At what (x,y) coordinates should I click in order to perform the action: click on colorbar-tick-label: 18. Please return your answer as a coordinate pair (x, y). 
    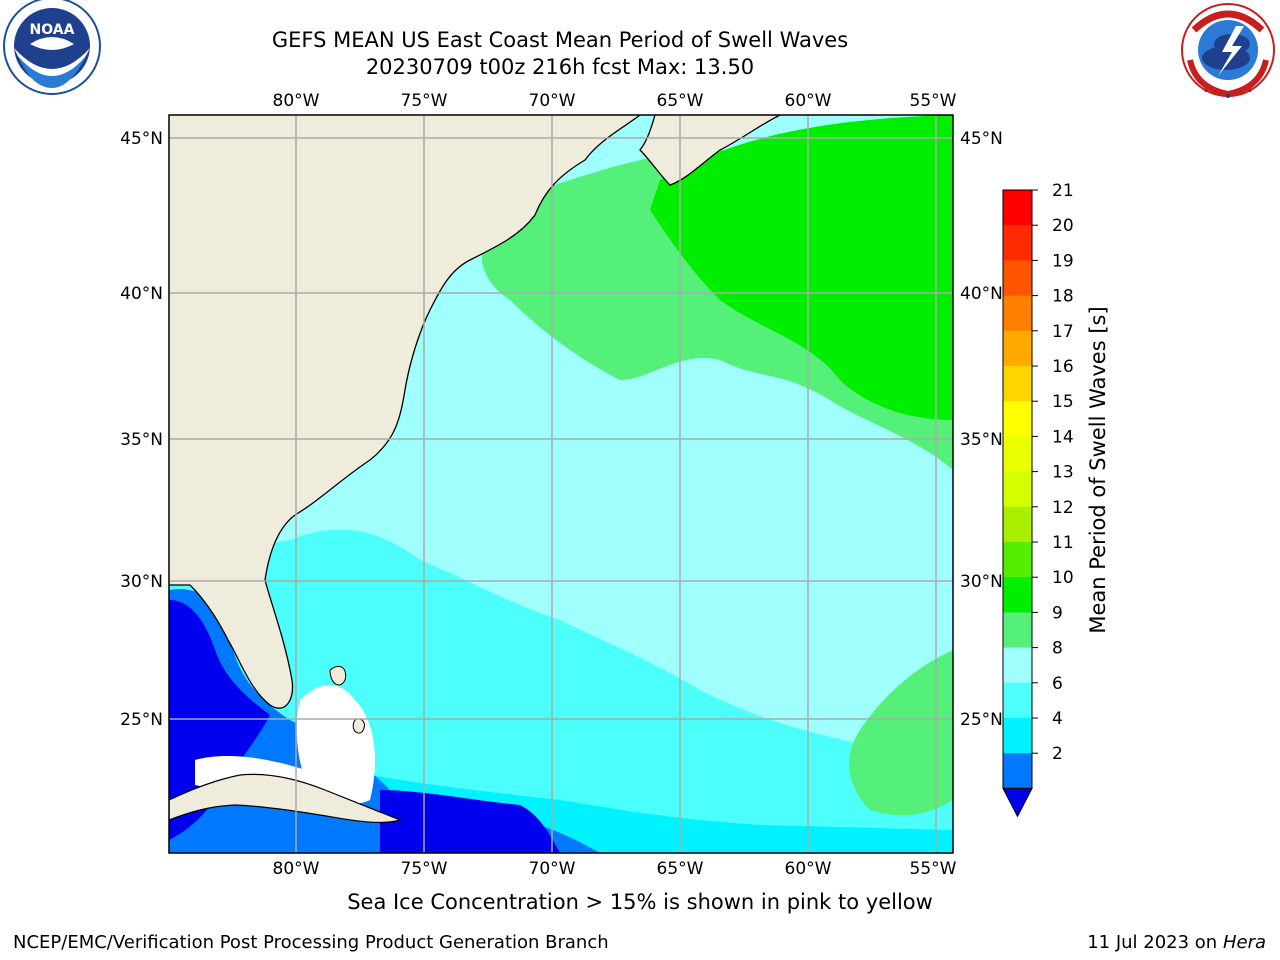
    Looking at the image, I should click on (1063, 297).